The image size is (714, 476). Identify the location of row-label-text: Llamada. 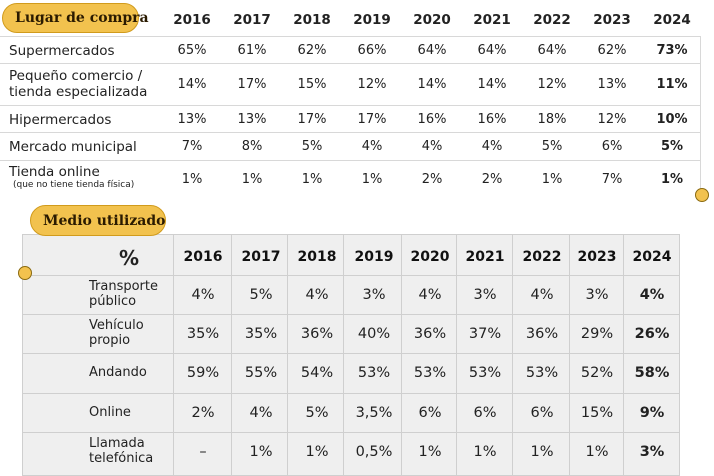
(117, 443).